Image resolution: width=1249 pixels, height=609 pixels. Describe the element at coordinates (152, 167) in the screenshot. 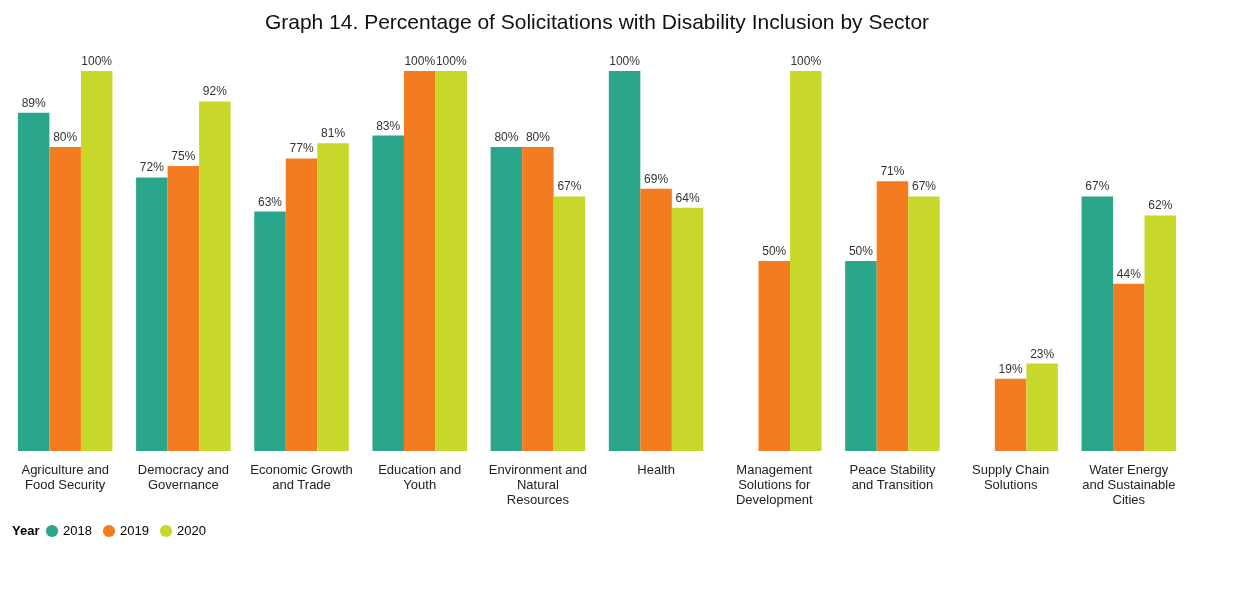

I see `data-label: 72%` at that location.